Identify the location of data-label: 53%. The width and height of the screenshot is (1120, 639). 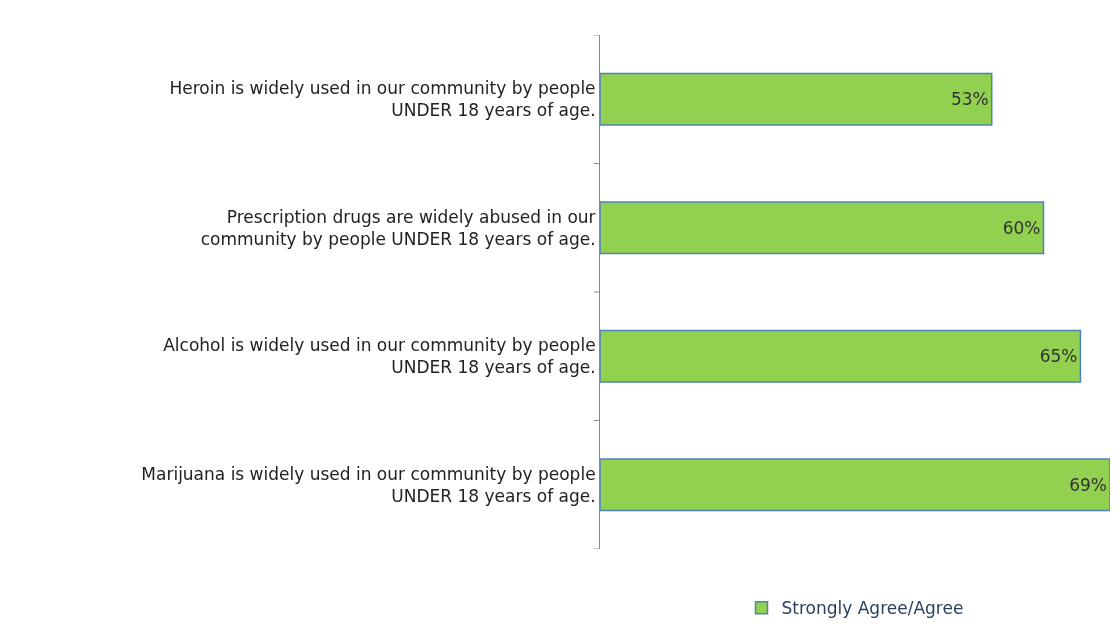
(969, 99).